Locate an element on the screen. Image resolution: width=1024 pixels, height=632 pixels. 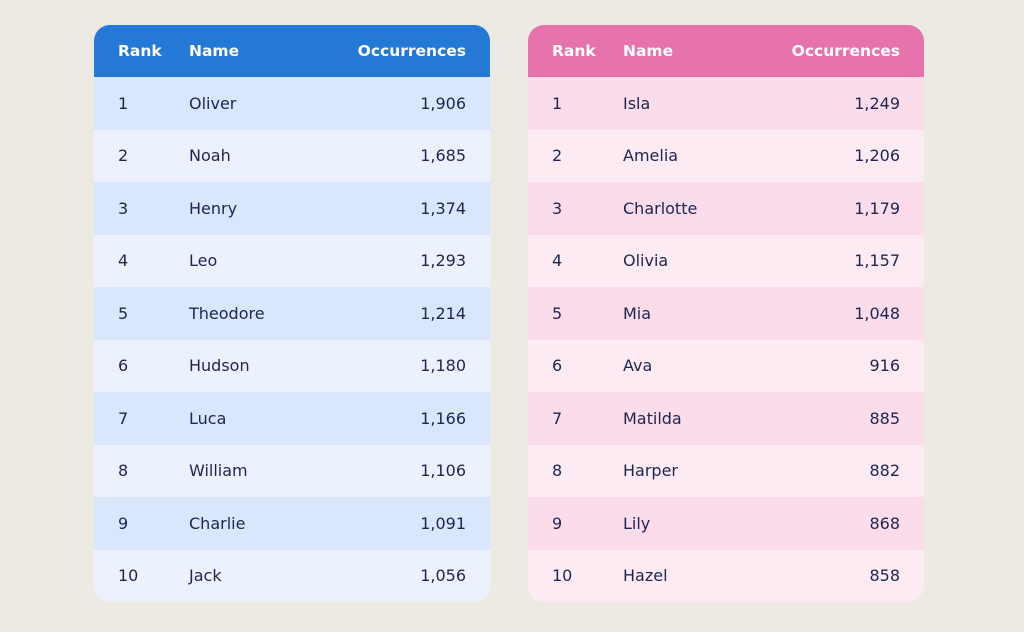
table-row: 8 William 1,106 is located at coordinates (292, 470).